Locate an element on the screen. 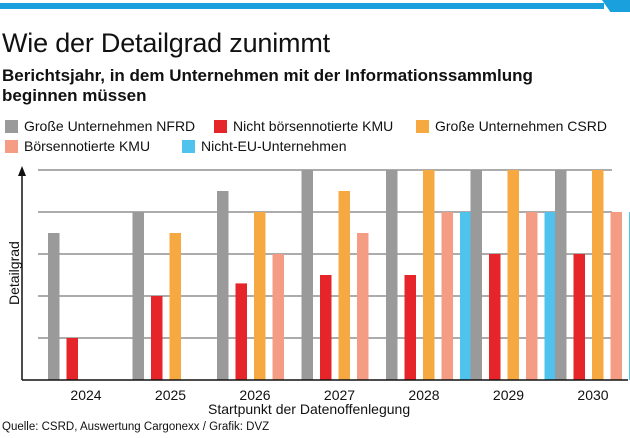  x-tick-label: 2025 is located at coordinates (170, 395).